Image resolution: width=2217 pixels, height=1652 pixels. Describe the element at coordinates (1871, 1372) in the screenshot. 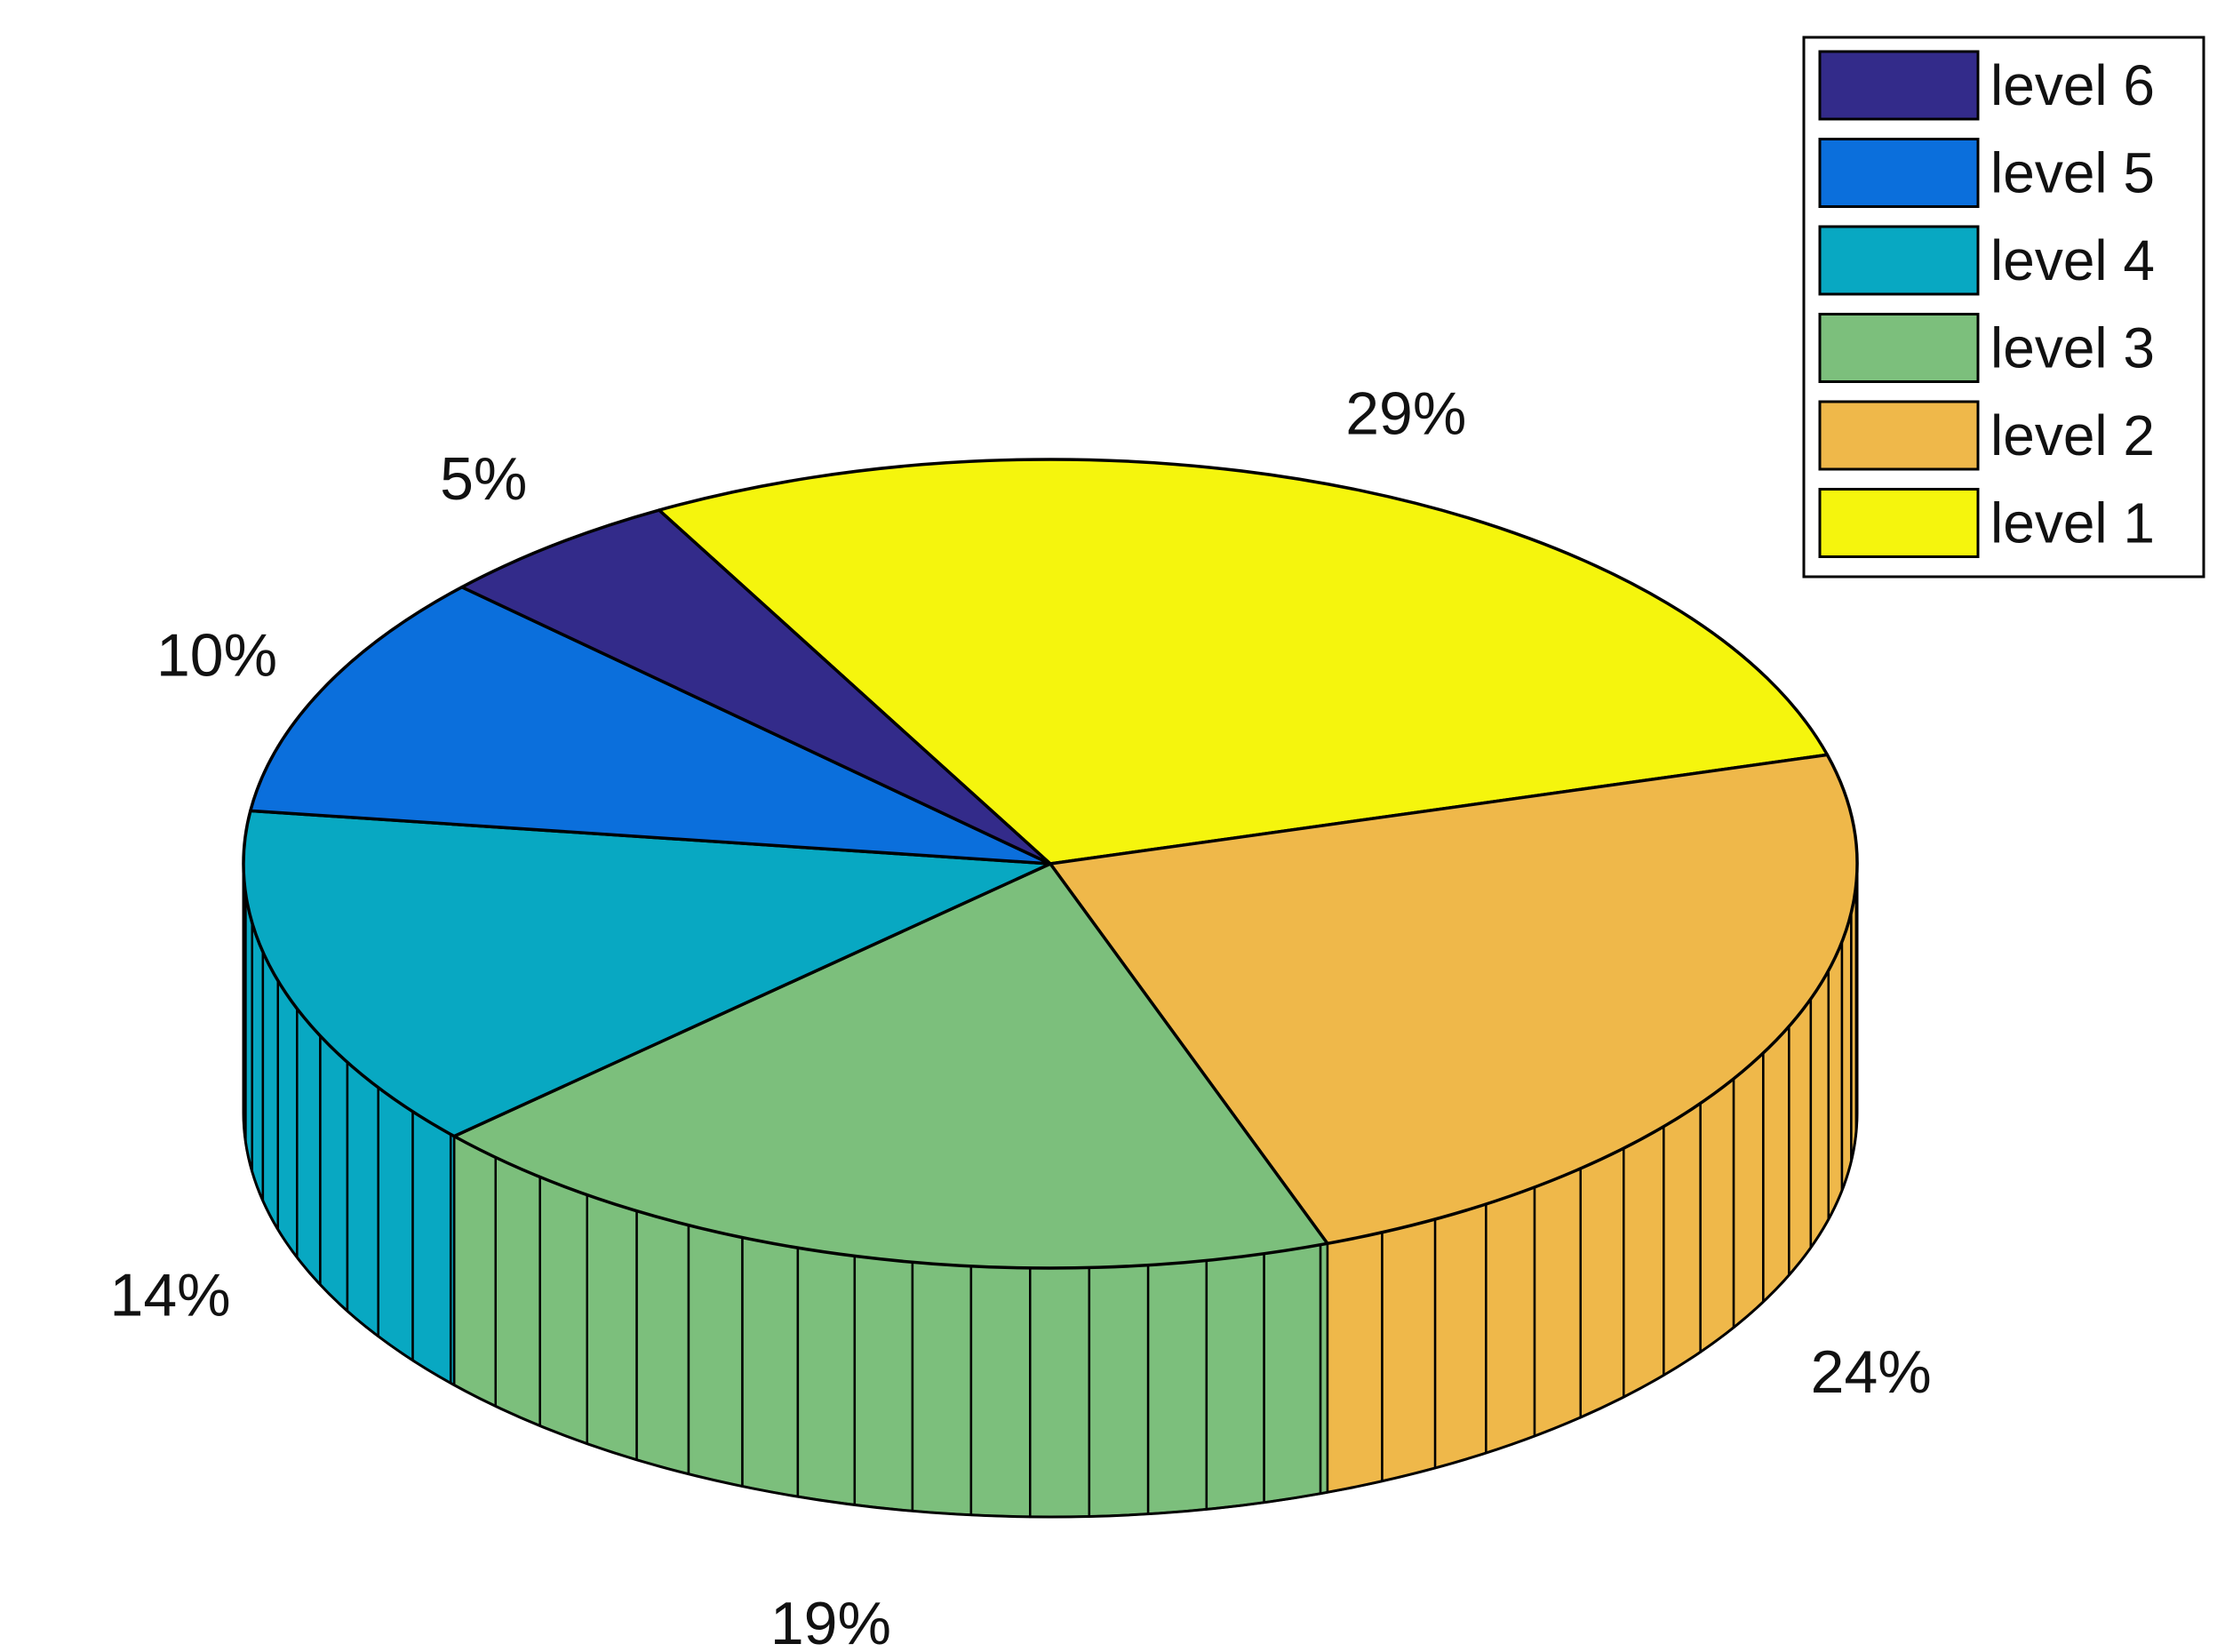

I see `slice-percent-label: 24%` at that location.